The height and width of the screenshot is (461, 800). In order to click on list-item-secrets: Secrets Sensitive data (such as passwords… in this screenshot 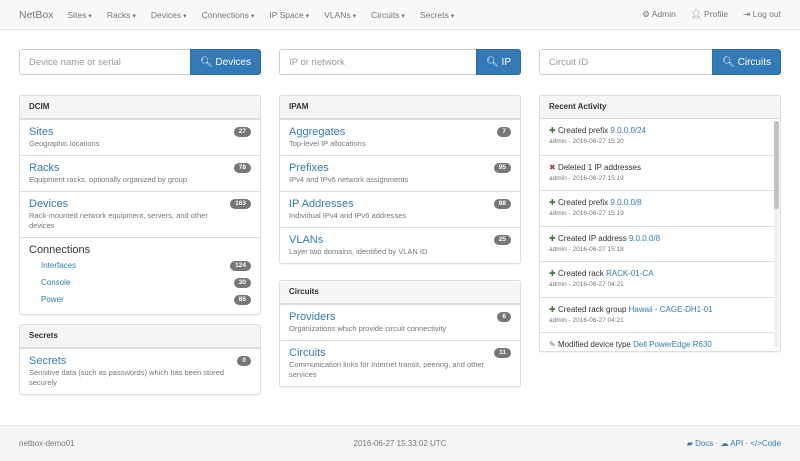, I will do `click(140, 371)`.